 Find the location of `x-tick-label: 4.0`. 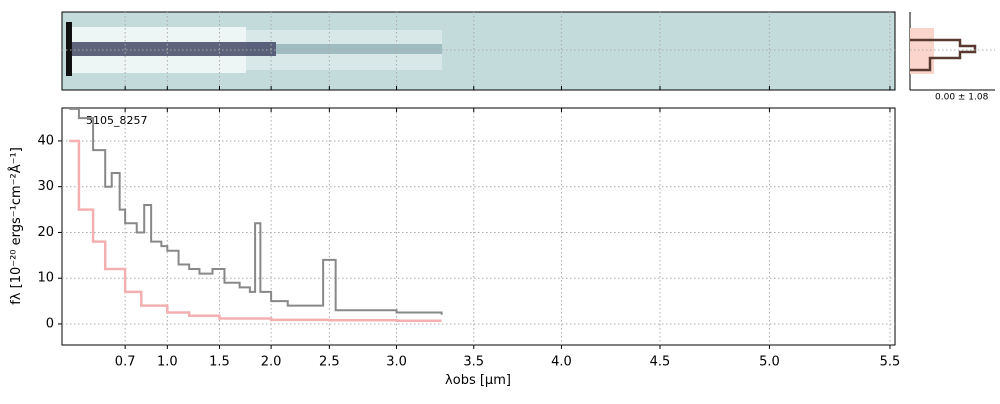

x-tick-label: 4.0 is located at coordinates (561, 362).